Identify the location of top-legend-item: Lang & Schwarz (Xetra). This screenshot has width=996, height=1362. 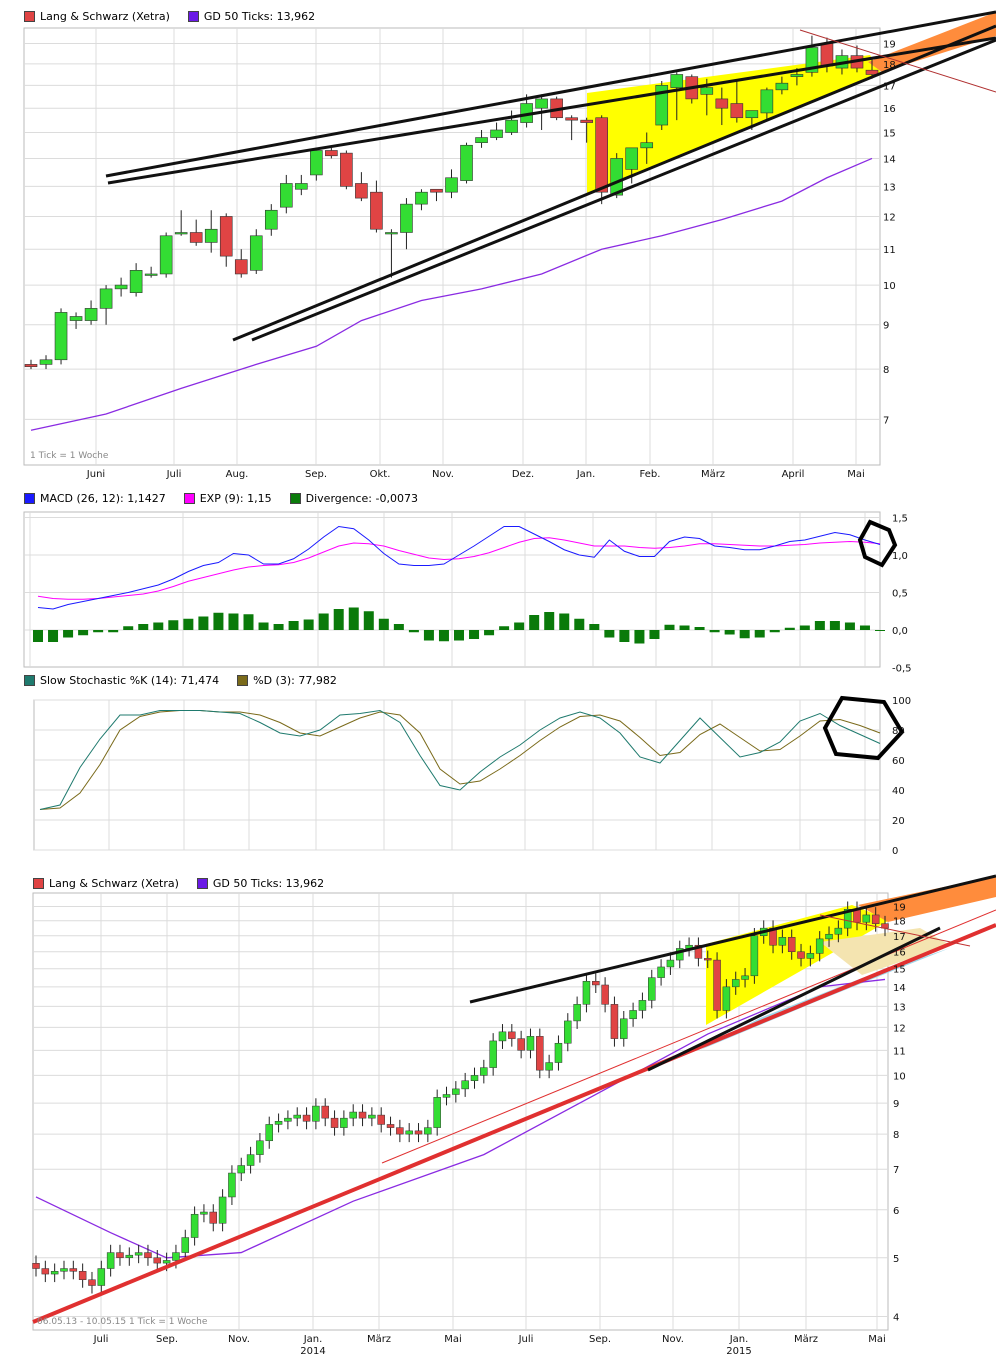
(97, 16).